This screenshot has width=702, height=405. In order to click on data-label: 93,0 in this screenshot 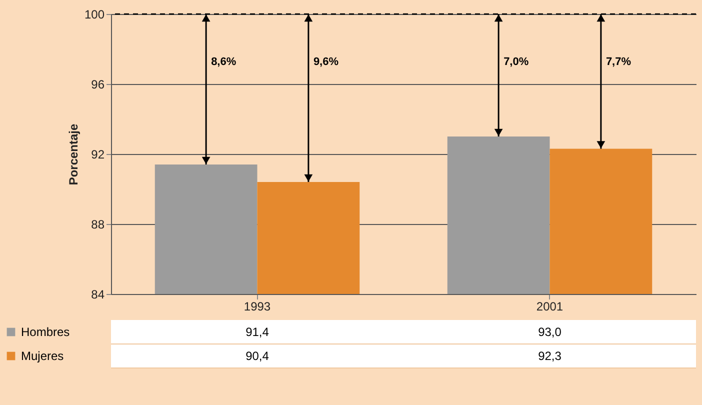, I will do `click(550, 332)`.